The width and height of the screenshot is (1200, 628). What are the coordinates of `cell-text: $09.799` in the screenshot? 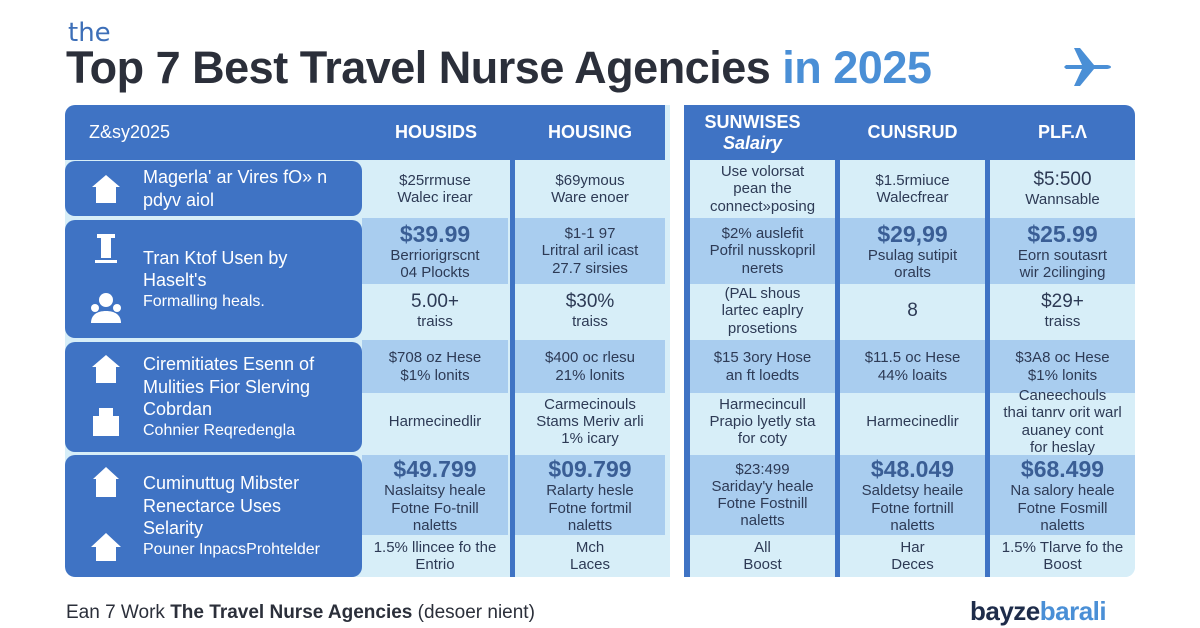 It's located at (590, 468).